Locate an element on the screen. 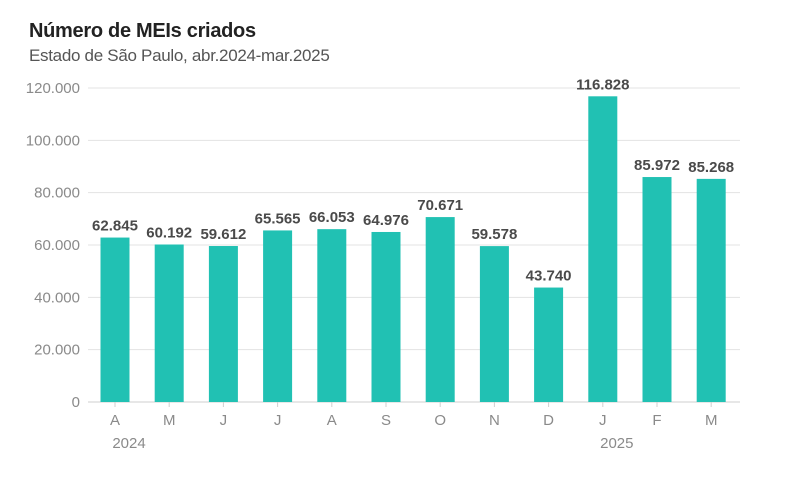  data-label: 70.671 is located at coordinates (440, 205).